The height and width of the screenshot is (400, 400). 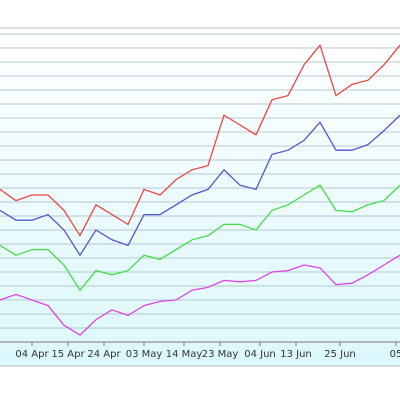 What do you see at coordinates (32, 354) in the screenshot?
I see `x-tick-label: 04 Apr` at bounding box center [32, 354].